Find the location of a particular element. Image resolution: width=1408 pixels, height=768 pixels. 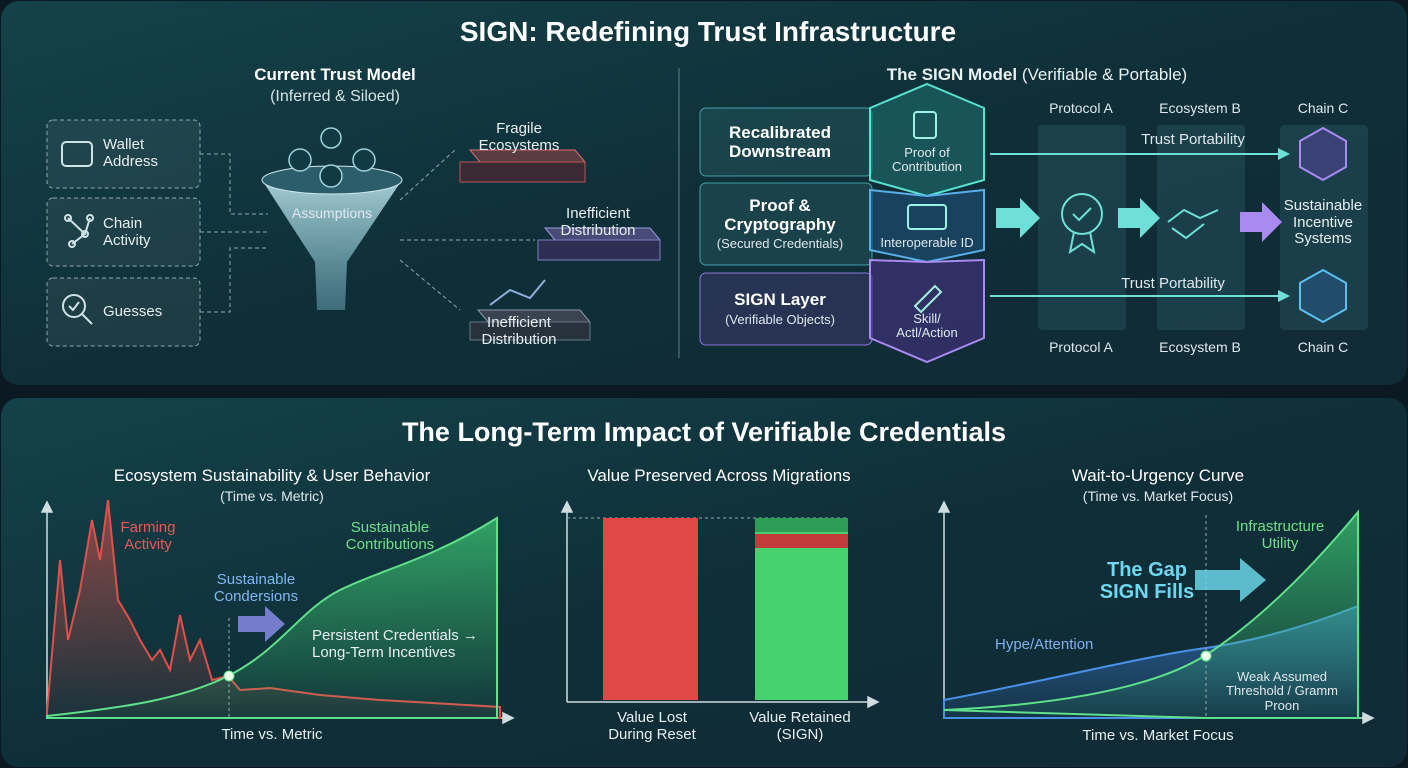

hex-label: Interoperable ID is located at coordinates (927, 242).